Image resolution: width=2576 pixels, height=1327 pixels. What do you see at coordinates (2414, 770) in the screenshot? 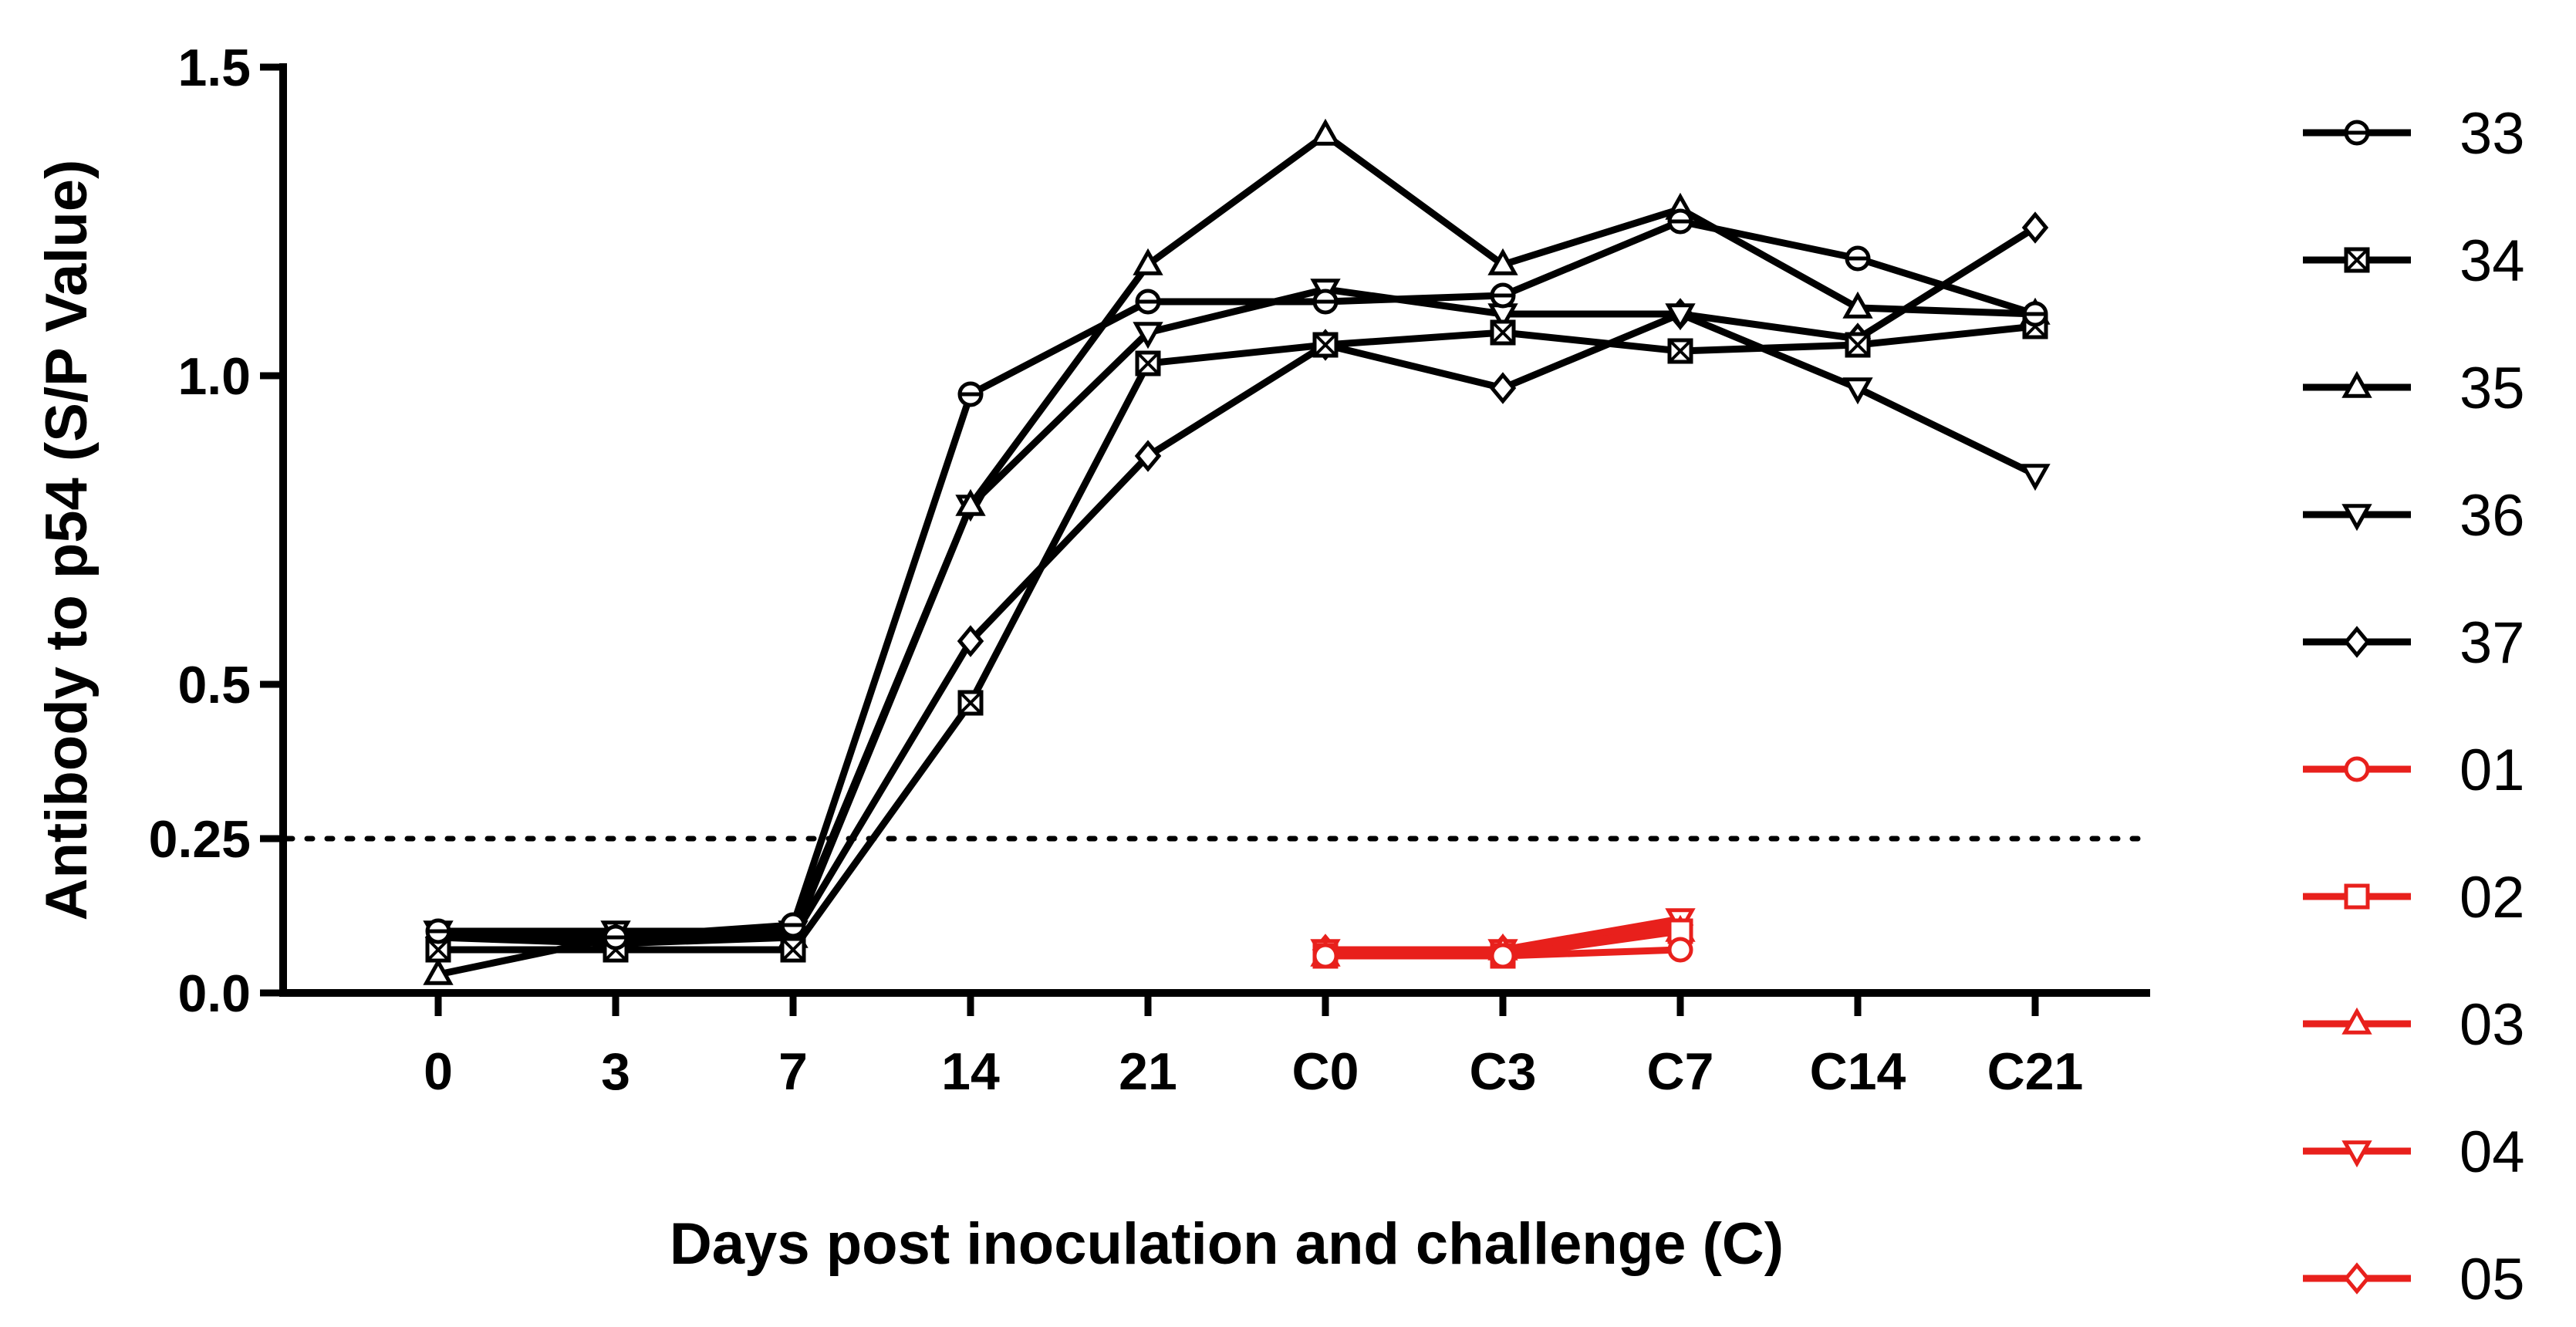
I see `legend-item-01: 01` at bounding box center [2414, 770].